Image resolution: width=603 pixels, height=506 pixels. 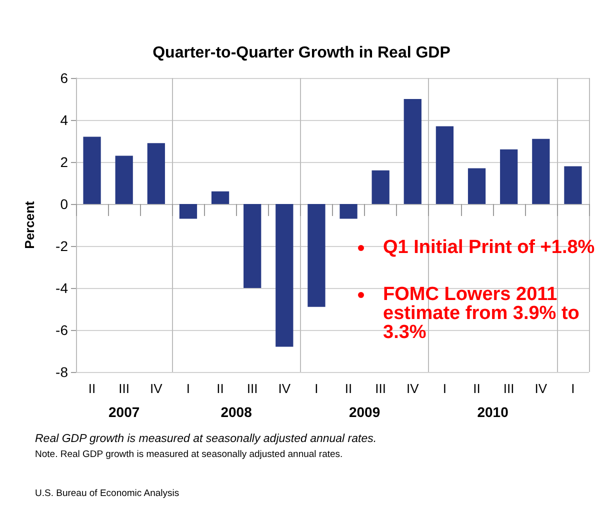 What do you see at coordinates (62, 288) in the screenshot?
I see `y-tick-label: -4` at bounding box center [62, 288].